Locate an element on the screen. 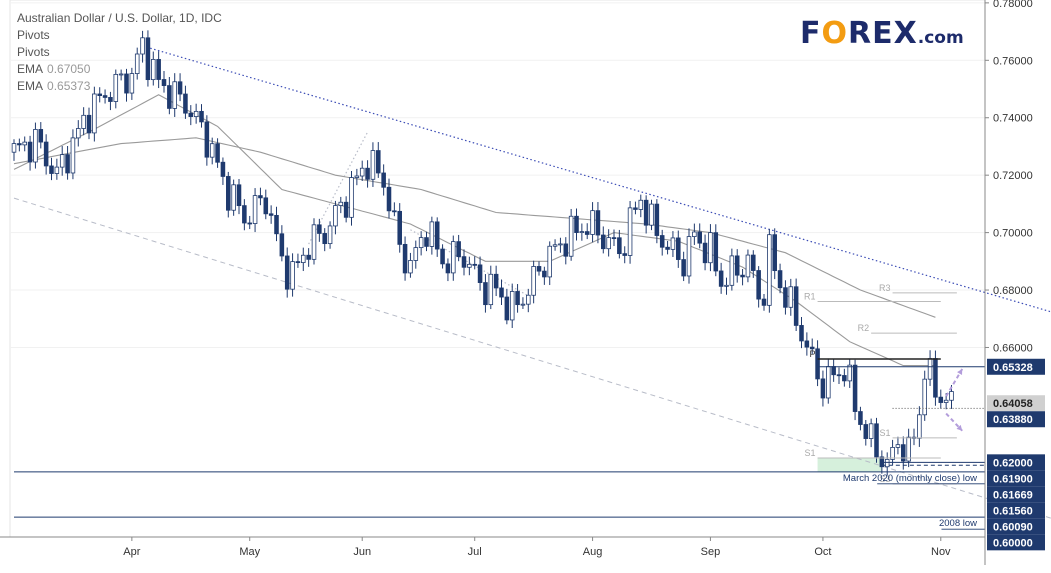 The height and width of the screenshot is (573, 1051). scenario-arrow-line is located at coordinates (954, 422).